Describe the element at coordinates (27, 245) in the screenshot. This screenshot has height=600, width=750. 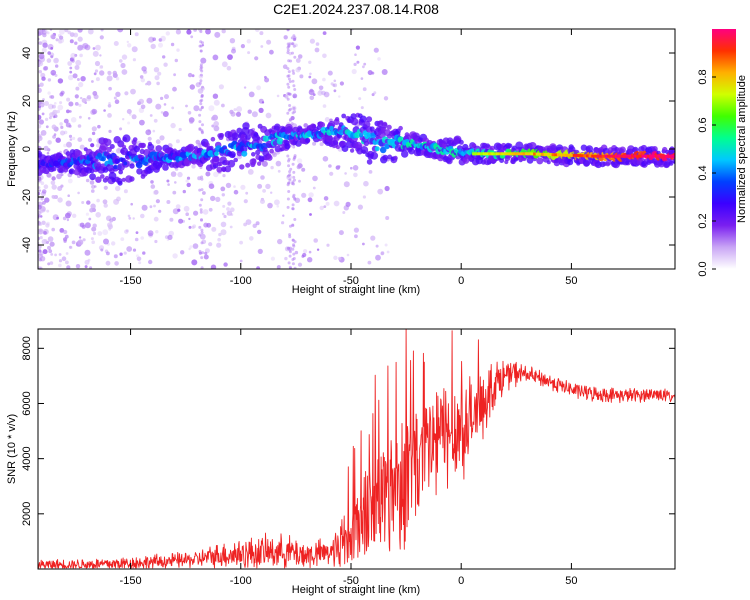
I see `spectrogram-y-tick-label: -40` at that location.